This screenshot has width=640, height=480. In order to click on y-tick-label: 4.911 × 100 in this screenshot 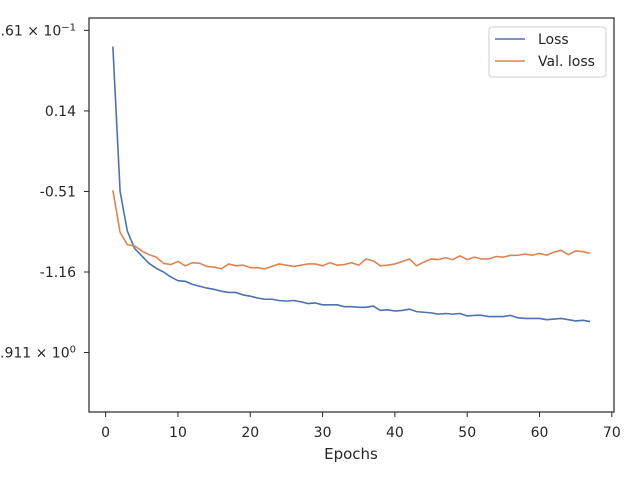, I will do `click(38, 353)`.